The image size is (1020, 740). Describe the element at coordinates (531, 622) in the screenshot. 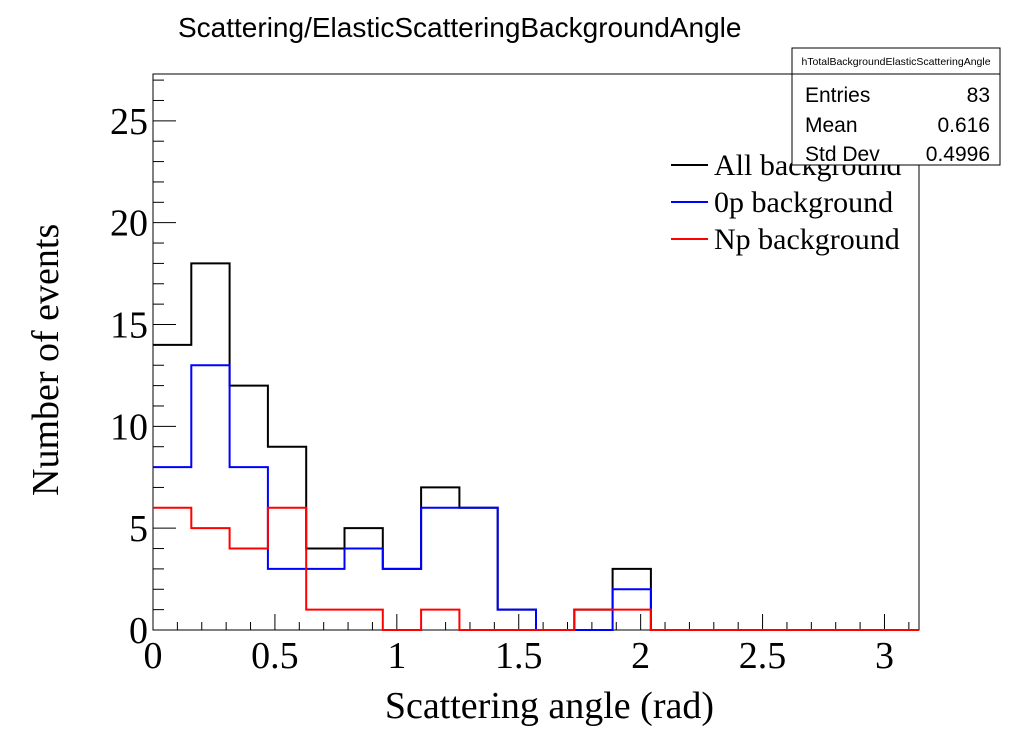

I see `x-ticks` at that location.